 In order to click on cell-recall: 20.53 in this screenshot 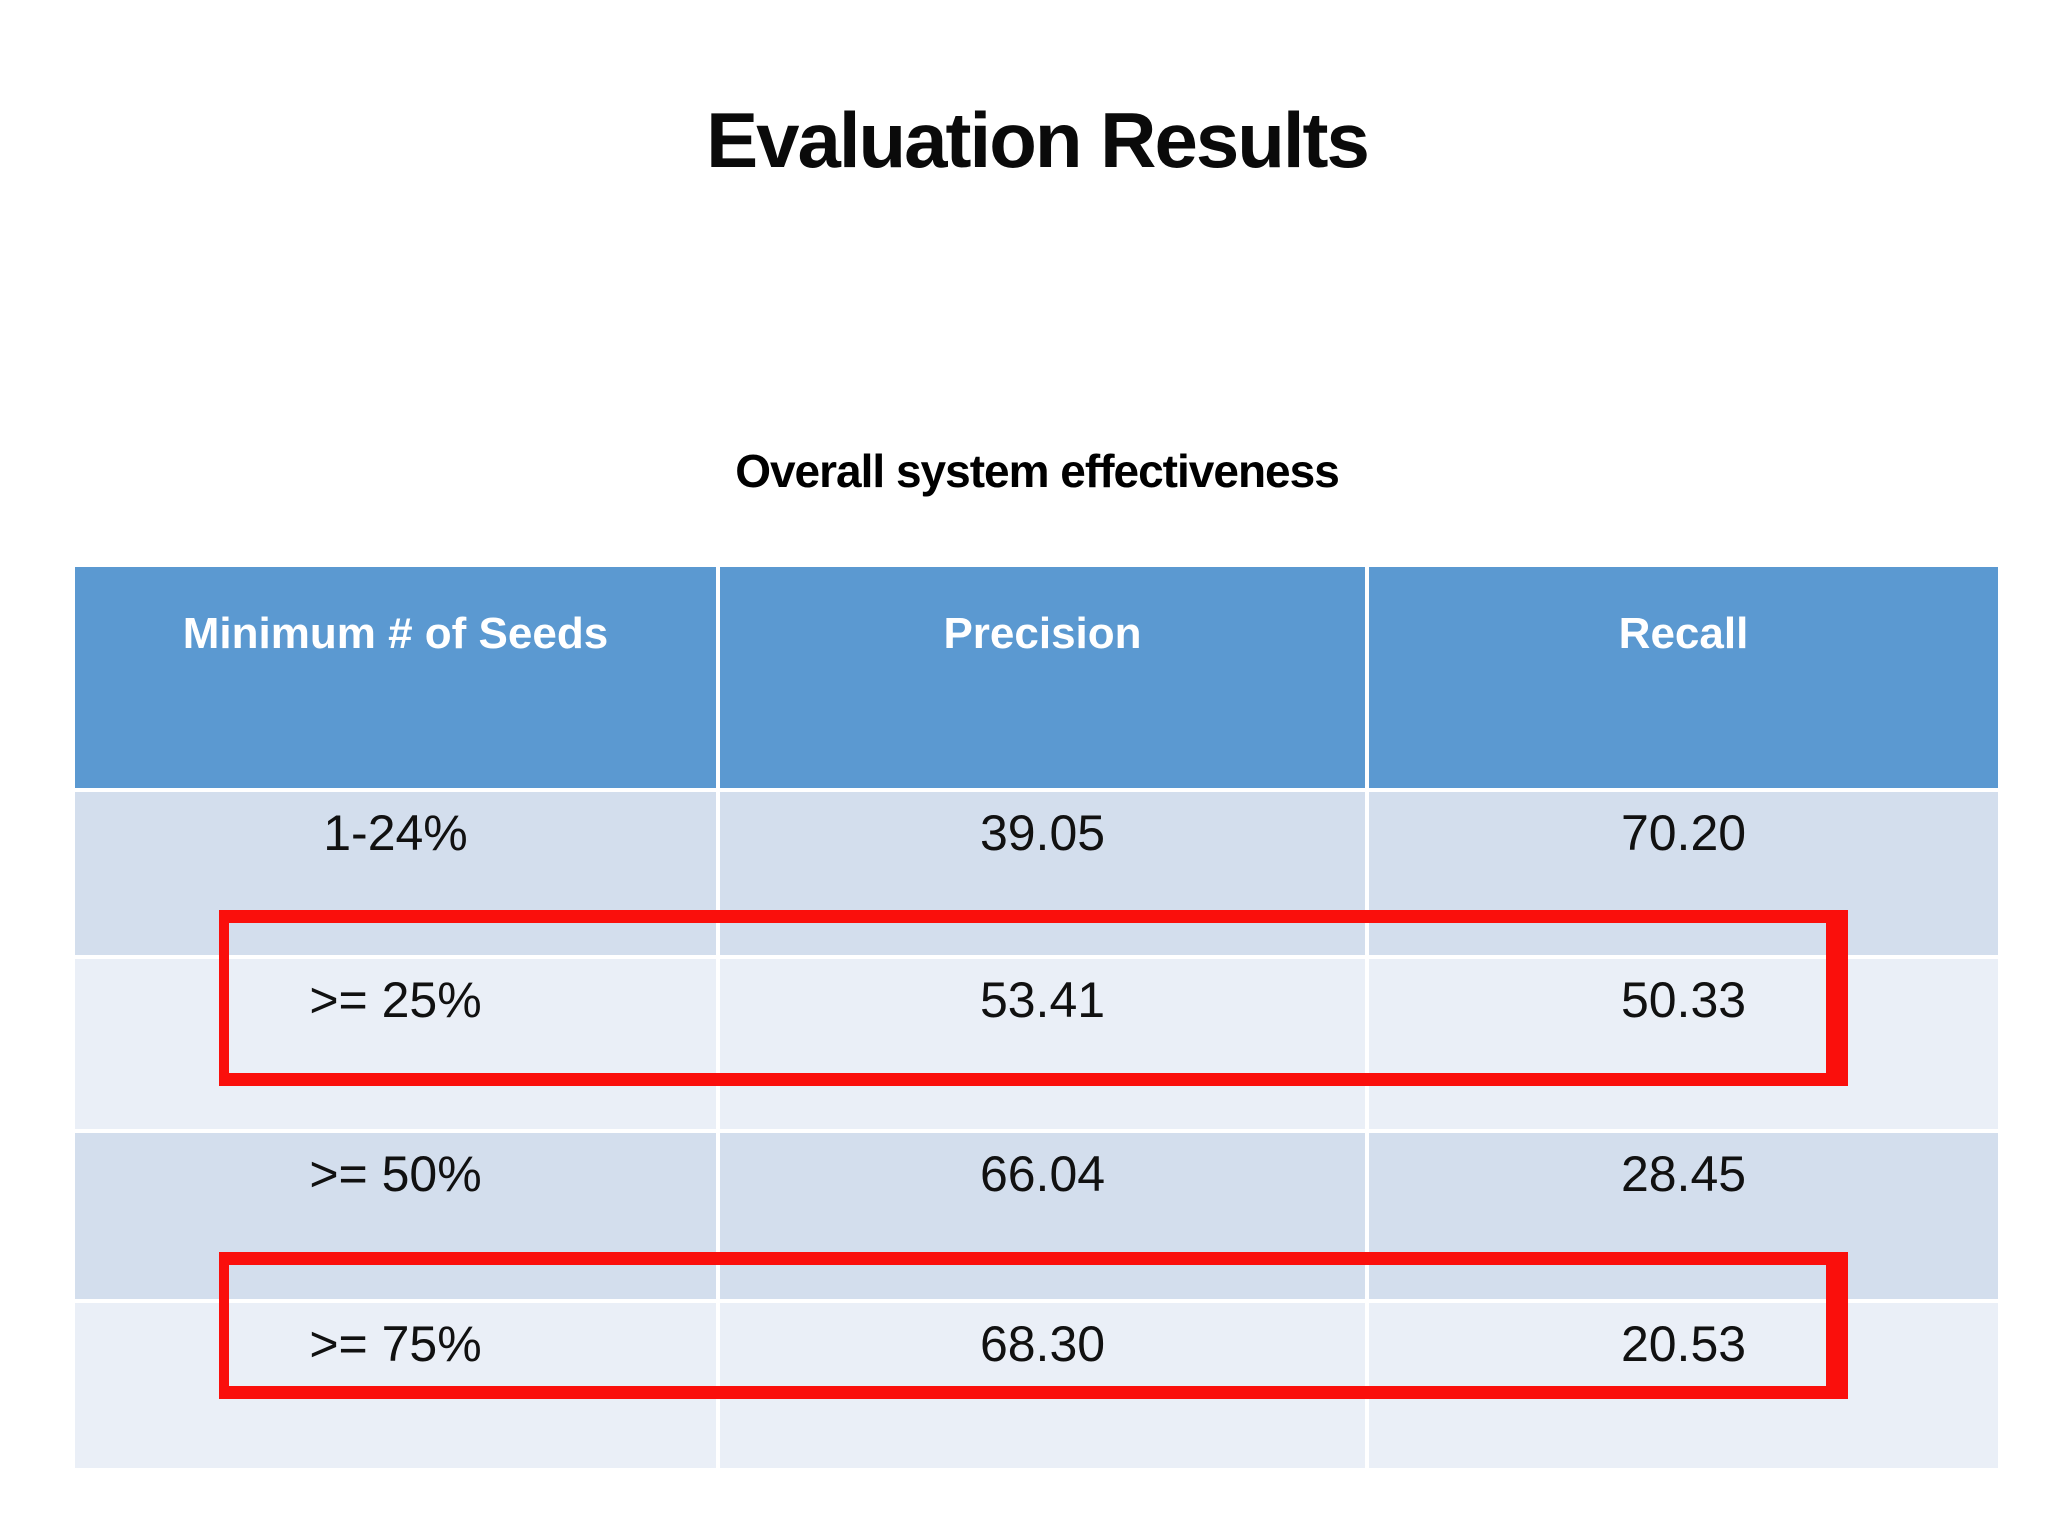, I will do `click(1683, 1385)`.